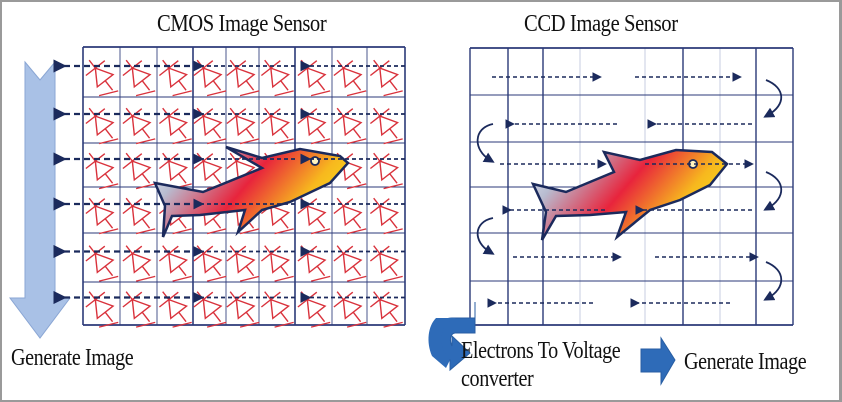 The width and height of the screenshot is (842, 402). Describe the element at coordinates (40, 199) in the screenshot. I see `cmos-output-down-arrow-icon` at that location.